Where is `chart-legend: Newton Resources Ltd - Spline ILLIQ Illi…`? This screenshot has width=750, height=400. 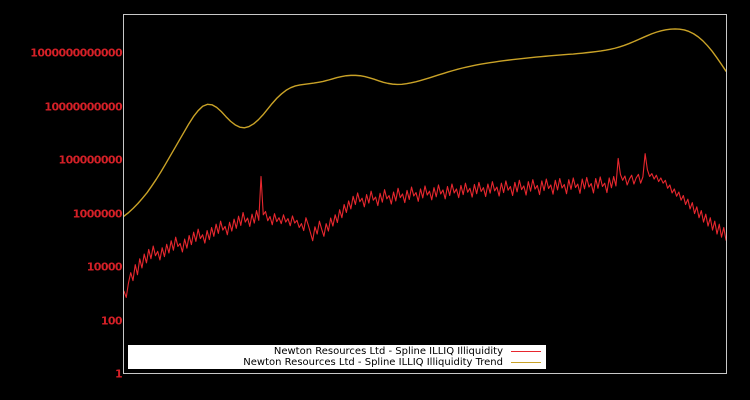
chart-legend: Newton Resources Ltd - Spline ILLIQ Illi… is located at coordinates (337, 357).